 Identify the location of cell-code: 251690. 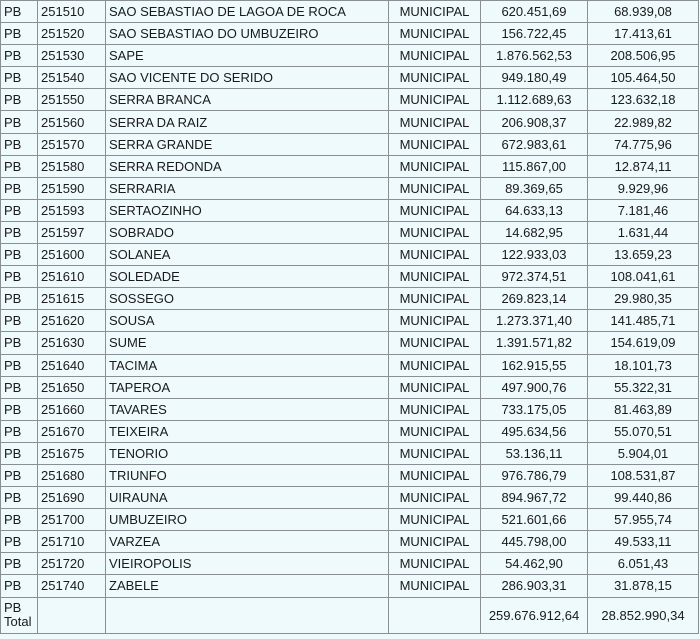
(71, 498).